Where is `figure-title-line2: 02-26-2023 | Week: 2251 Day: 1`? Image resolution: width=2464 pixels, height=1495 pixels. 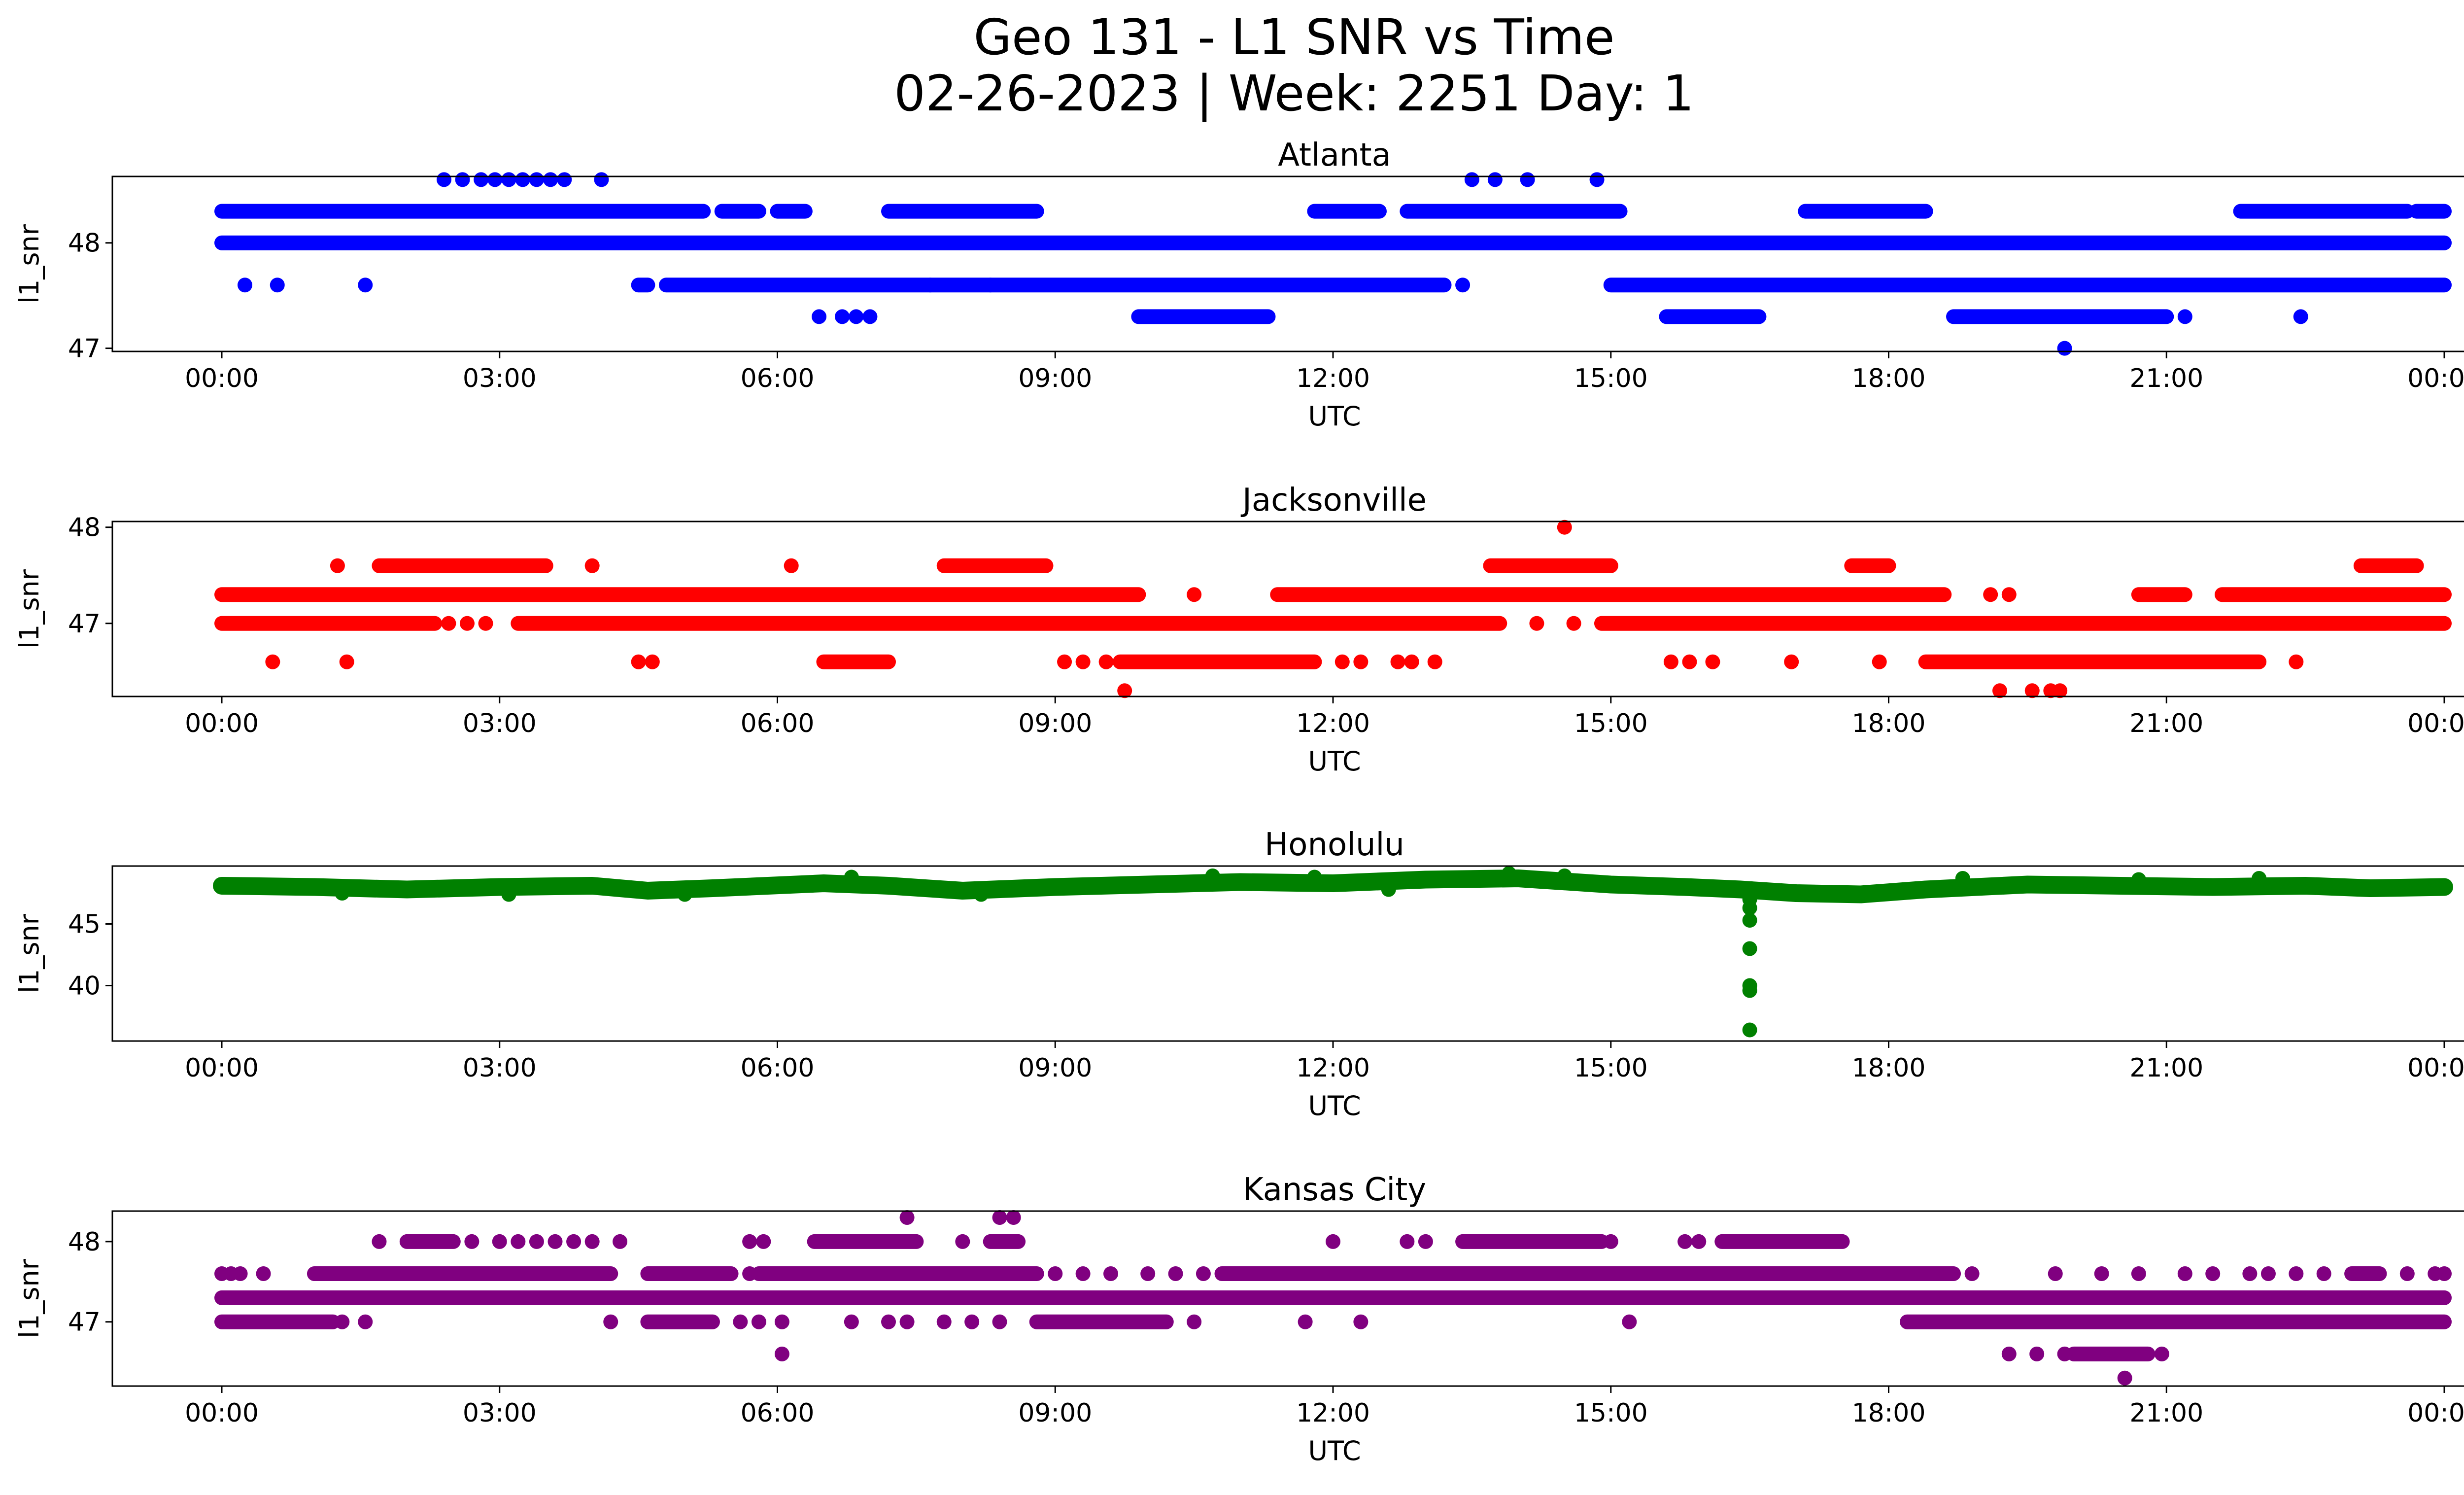
figure-title-line2: 02-26-2023 | Week: 2251 Day: 1 is located at coordinates (1294, 93).